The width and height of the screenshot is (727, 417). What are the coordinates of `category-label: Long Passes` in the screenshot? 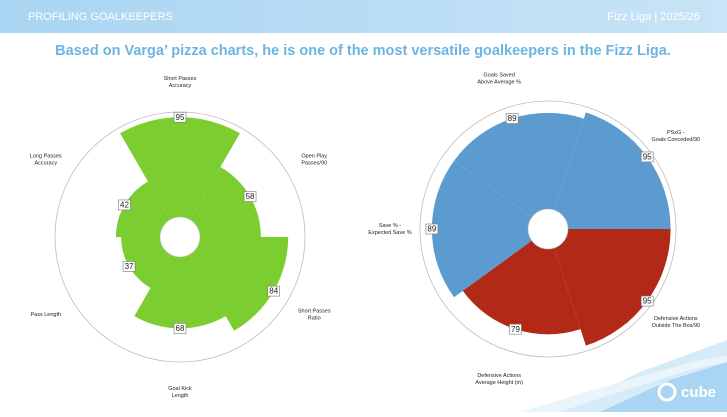 It's located at (46, 156).